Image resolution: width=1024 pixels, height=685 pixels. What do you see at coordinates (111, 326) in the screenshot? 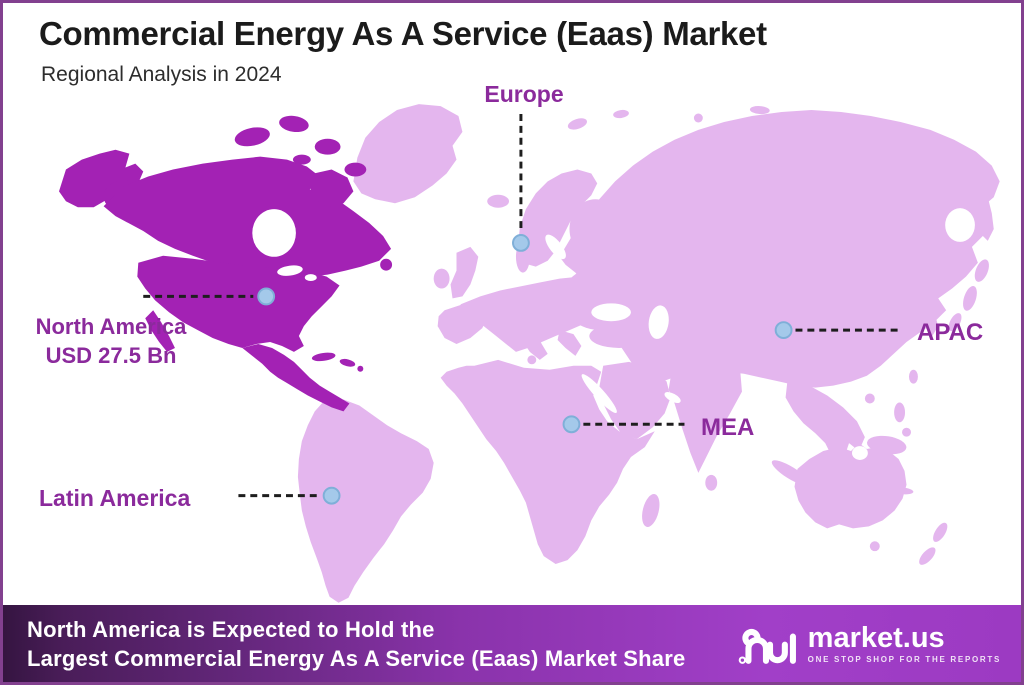
I see `north-america-label: North America` at bounding box center [111, 326].